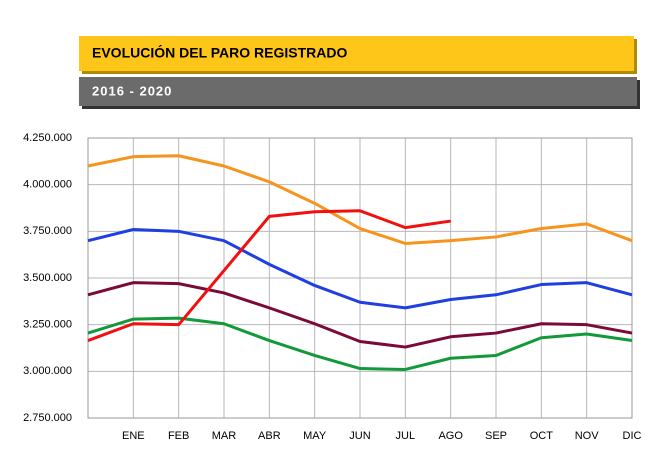 This screenshot has height=455, width=660. I want to click on x-tick-label: ENE, so click(133, 436).